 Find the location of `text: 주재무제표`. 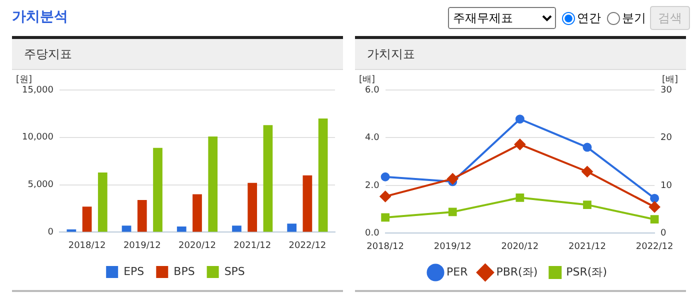

text: 주재무제표 is located at coordinates (502, 18).